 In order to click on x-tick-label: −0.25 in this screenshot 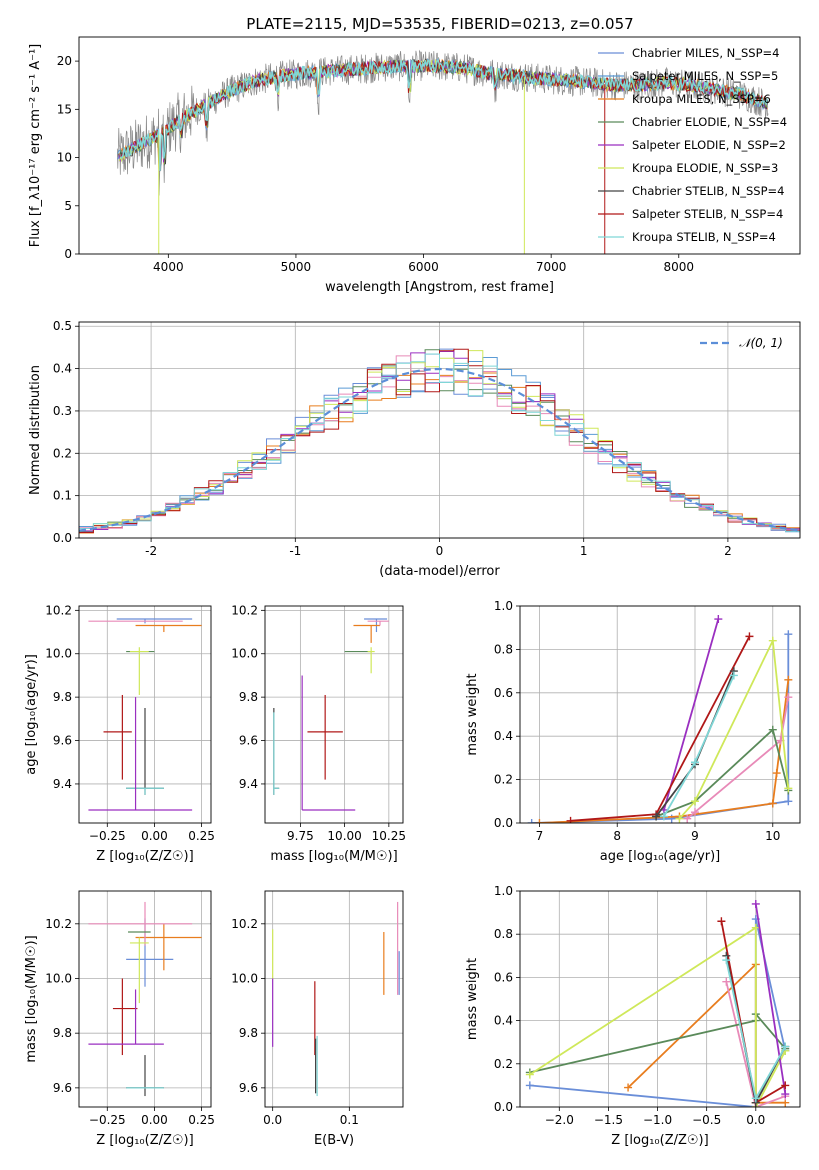, I will do `click(107, 1120)`.